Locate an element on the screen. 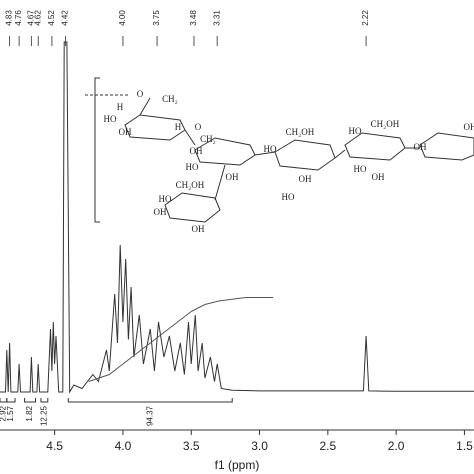 The height and width of the screenshot is (474, 474). x-tick-label: 2.0 is located at coordinates (396, 446).